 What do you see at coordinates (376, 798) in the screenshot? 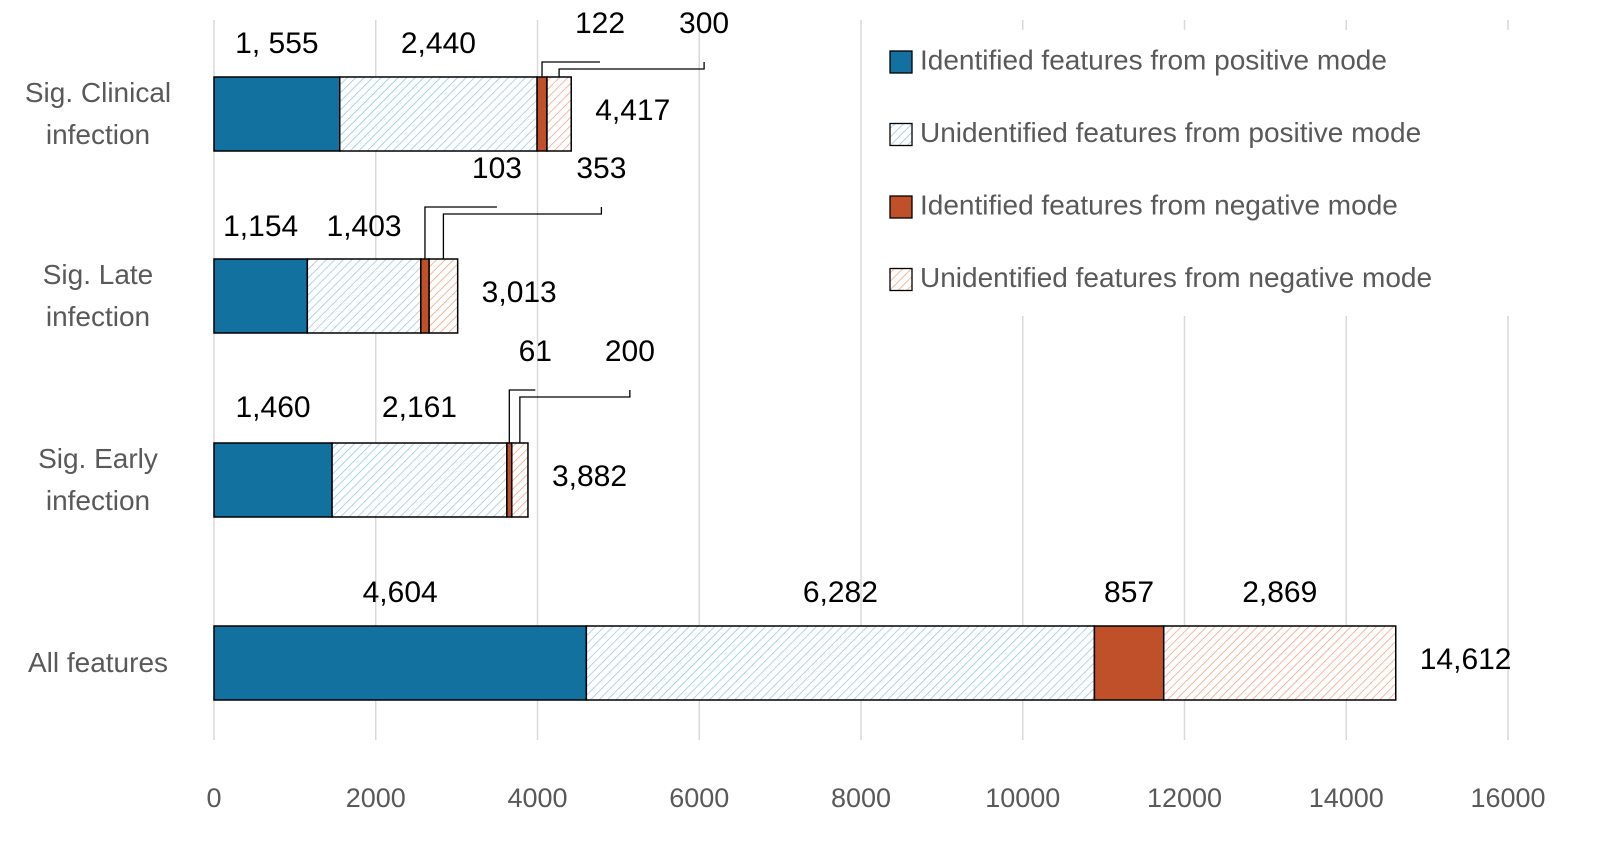
I see `x-tick-label: 2000` at bounding box center [376, 798].